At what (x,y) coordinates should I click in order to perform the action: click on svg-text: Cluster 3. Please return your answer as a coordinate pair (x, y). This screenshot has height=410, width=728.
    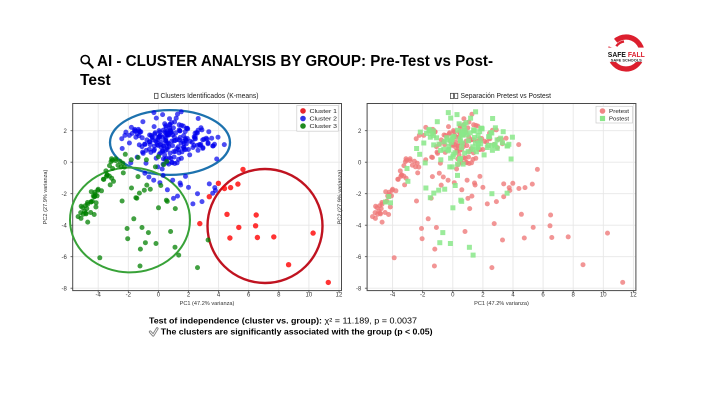
    Looking at the image, I should click on (324, 127).